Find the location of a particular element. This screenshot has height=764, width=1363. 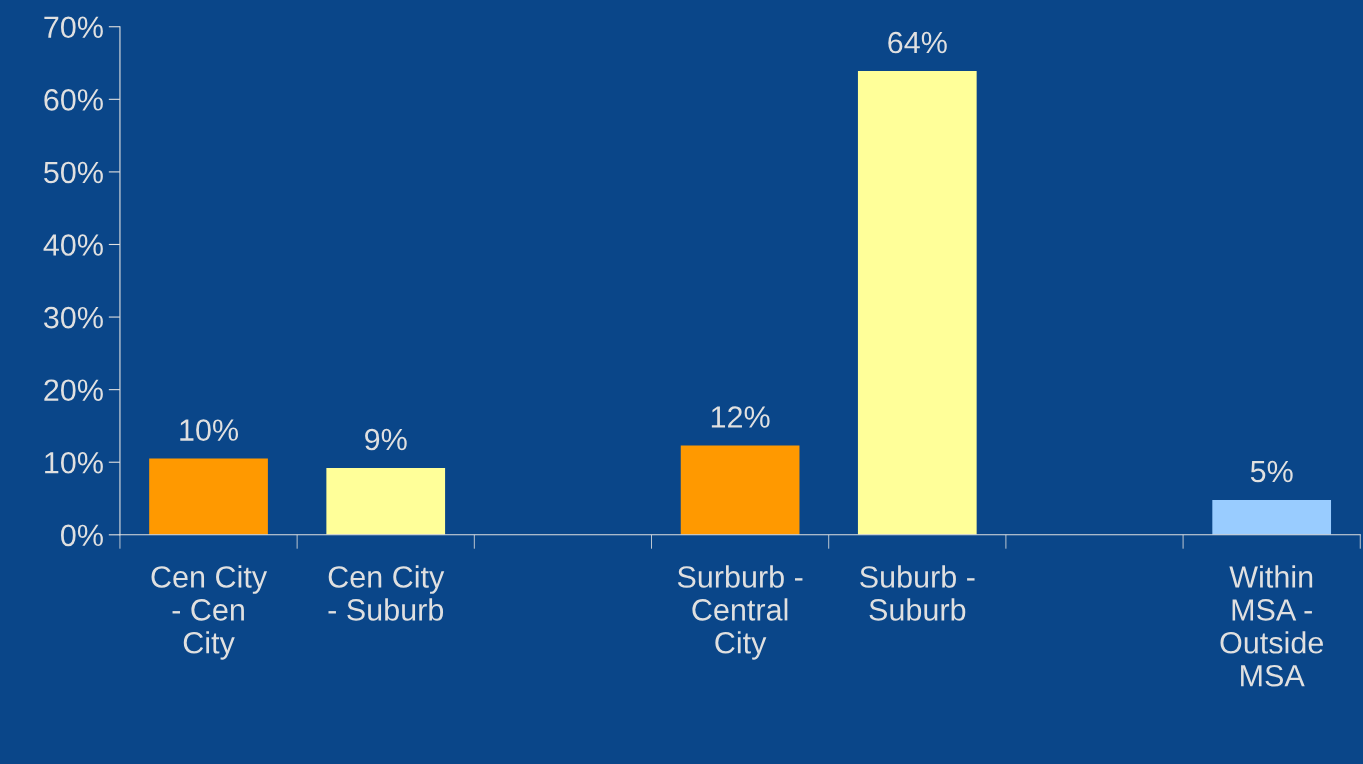

y-tick-label: 40% is located at coordinates (73, 245).